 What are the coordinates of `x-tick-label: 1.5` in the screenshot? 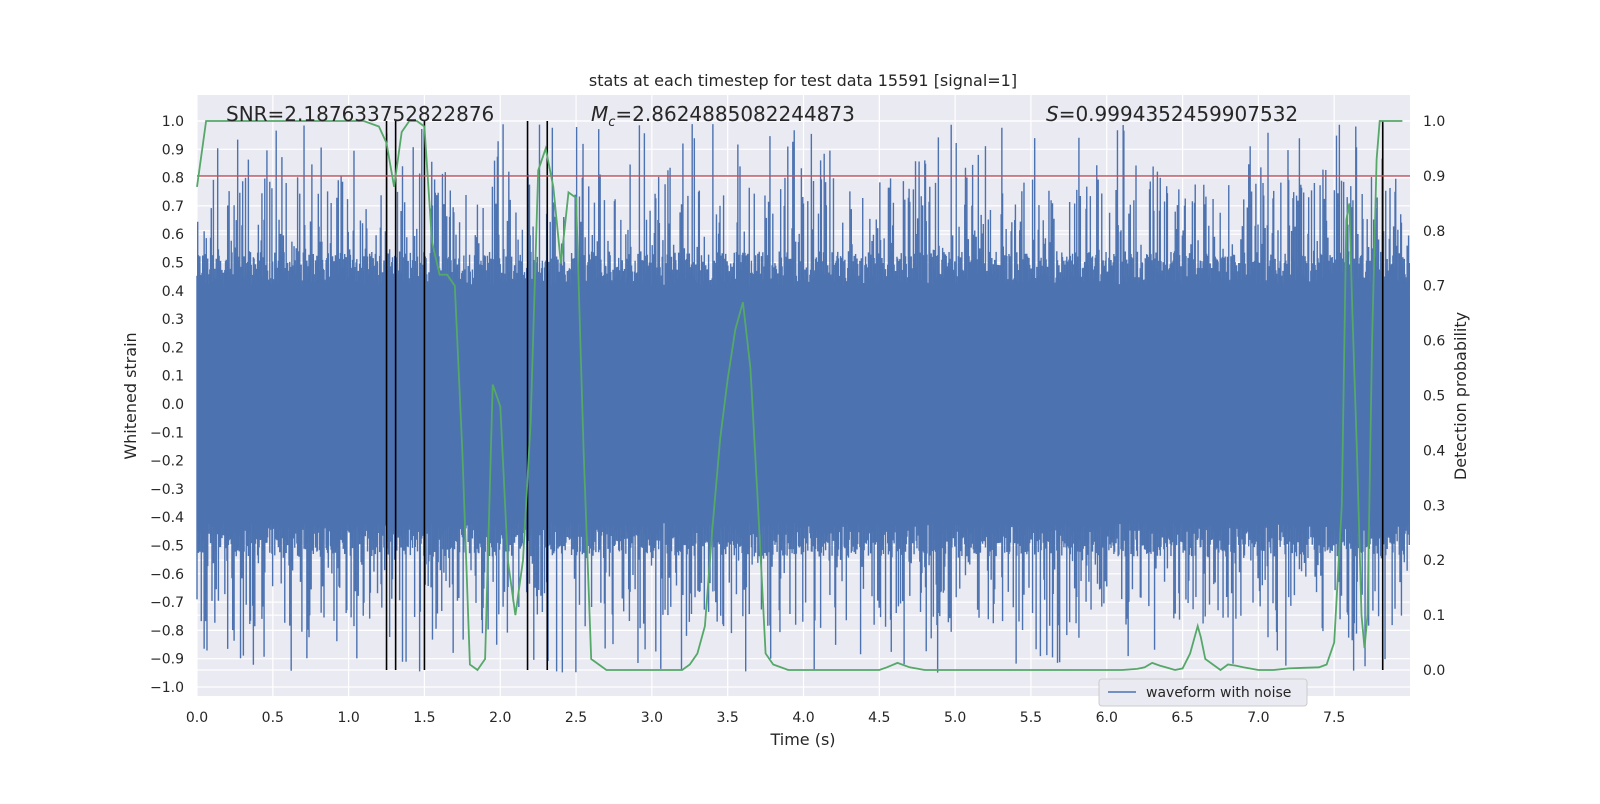 It's located at (424, 718).